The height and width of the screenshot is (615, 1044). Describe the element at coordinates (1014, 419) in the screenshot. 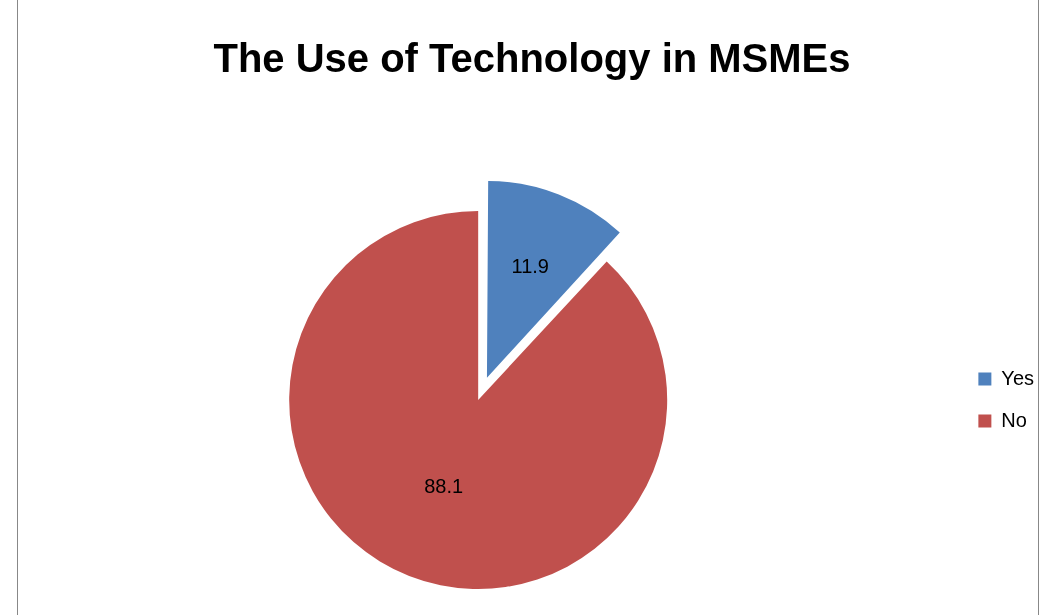

I see `legend-label: No` at that location.